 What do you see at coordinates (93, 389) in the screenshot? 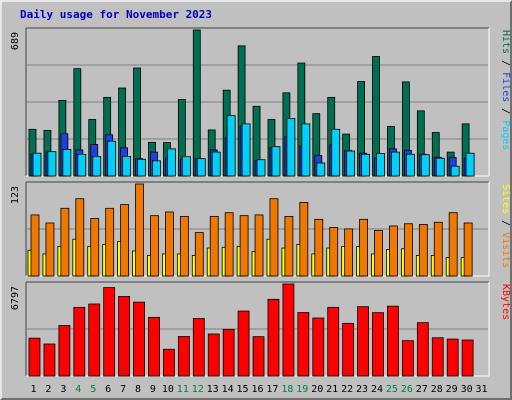
I see `x-tick-label-day-5: 5` at bounding box center [93, 389].